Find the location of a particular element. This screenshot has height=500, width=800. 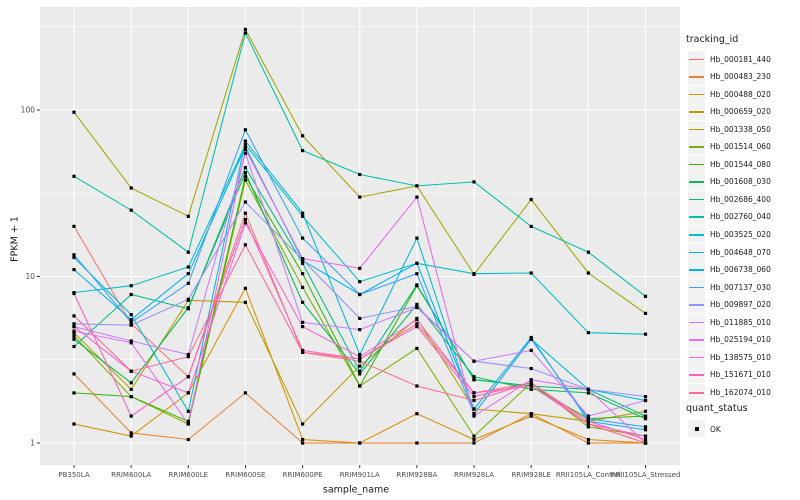

legend-label-Hb_000488_020: Hb_000488_020 is located at coordinates (740, 94).